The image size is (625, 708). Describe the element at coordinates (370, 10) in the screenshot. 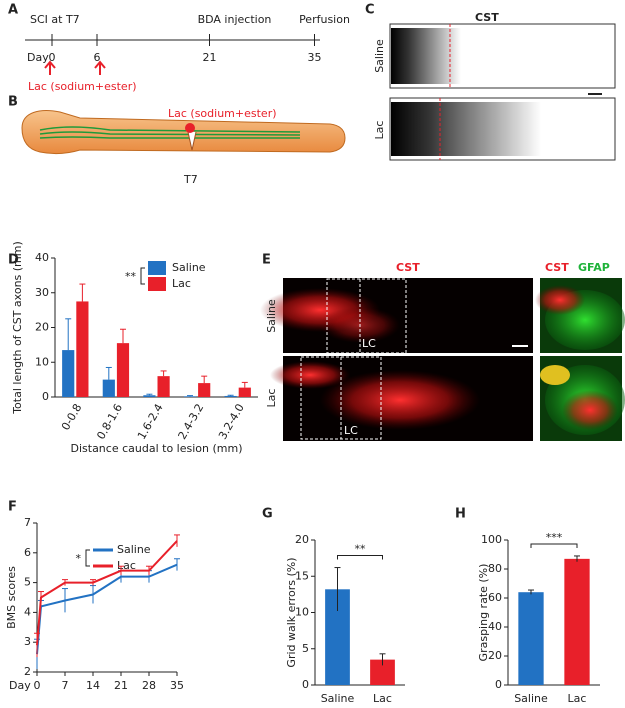

I see `panel-label: C` at that location.